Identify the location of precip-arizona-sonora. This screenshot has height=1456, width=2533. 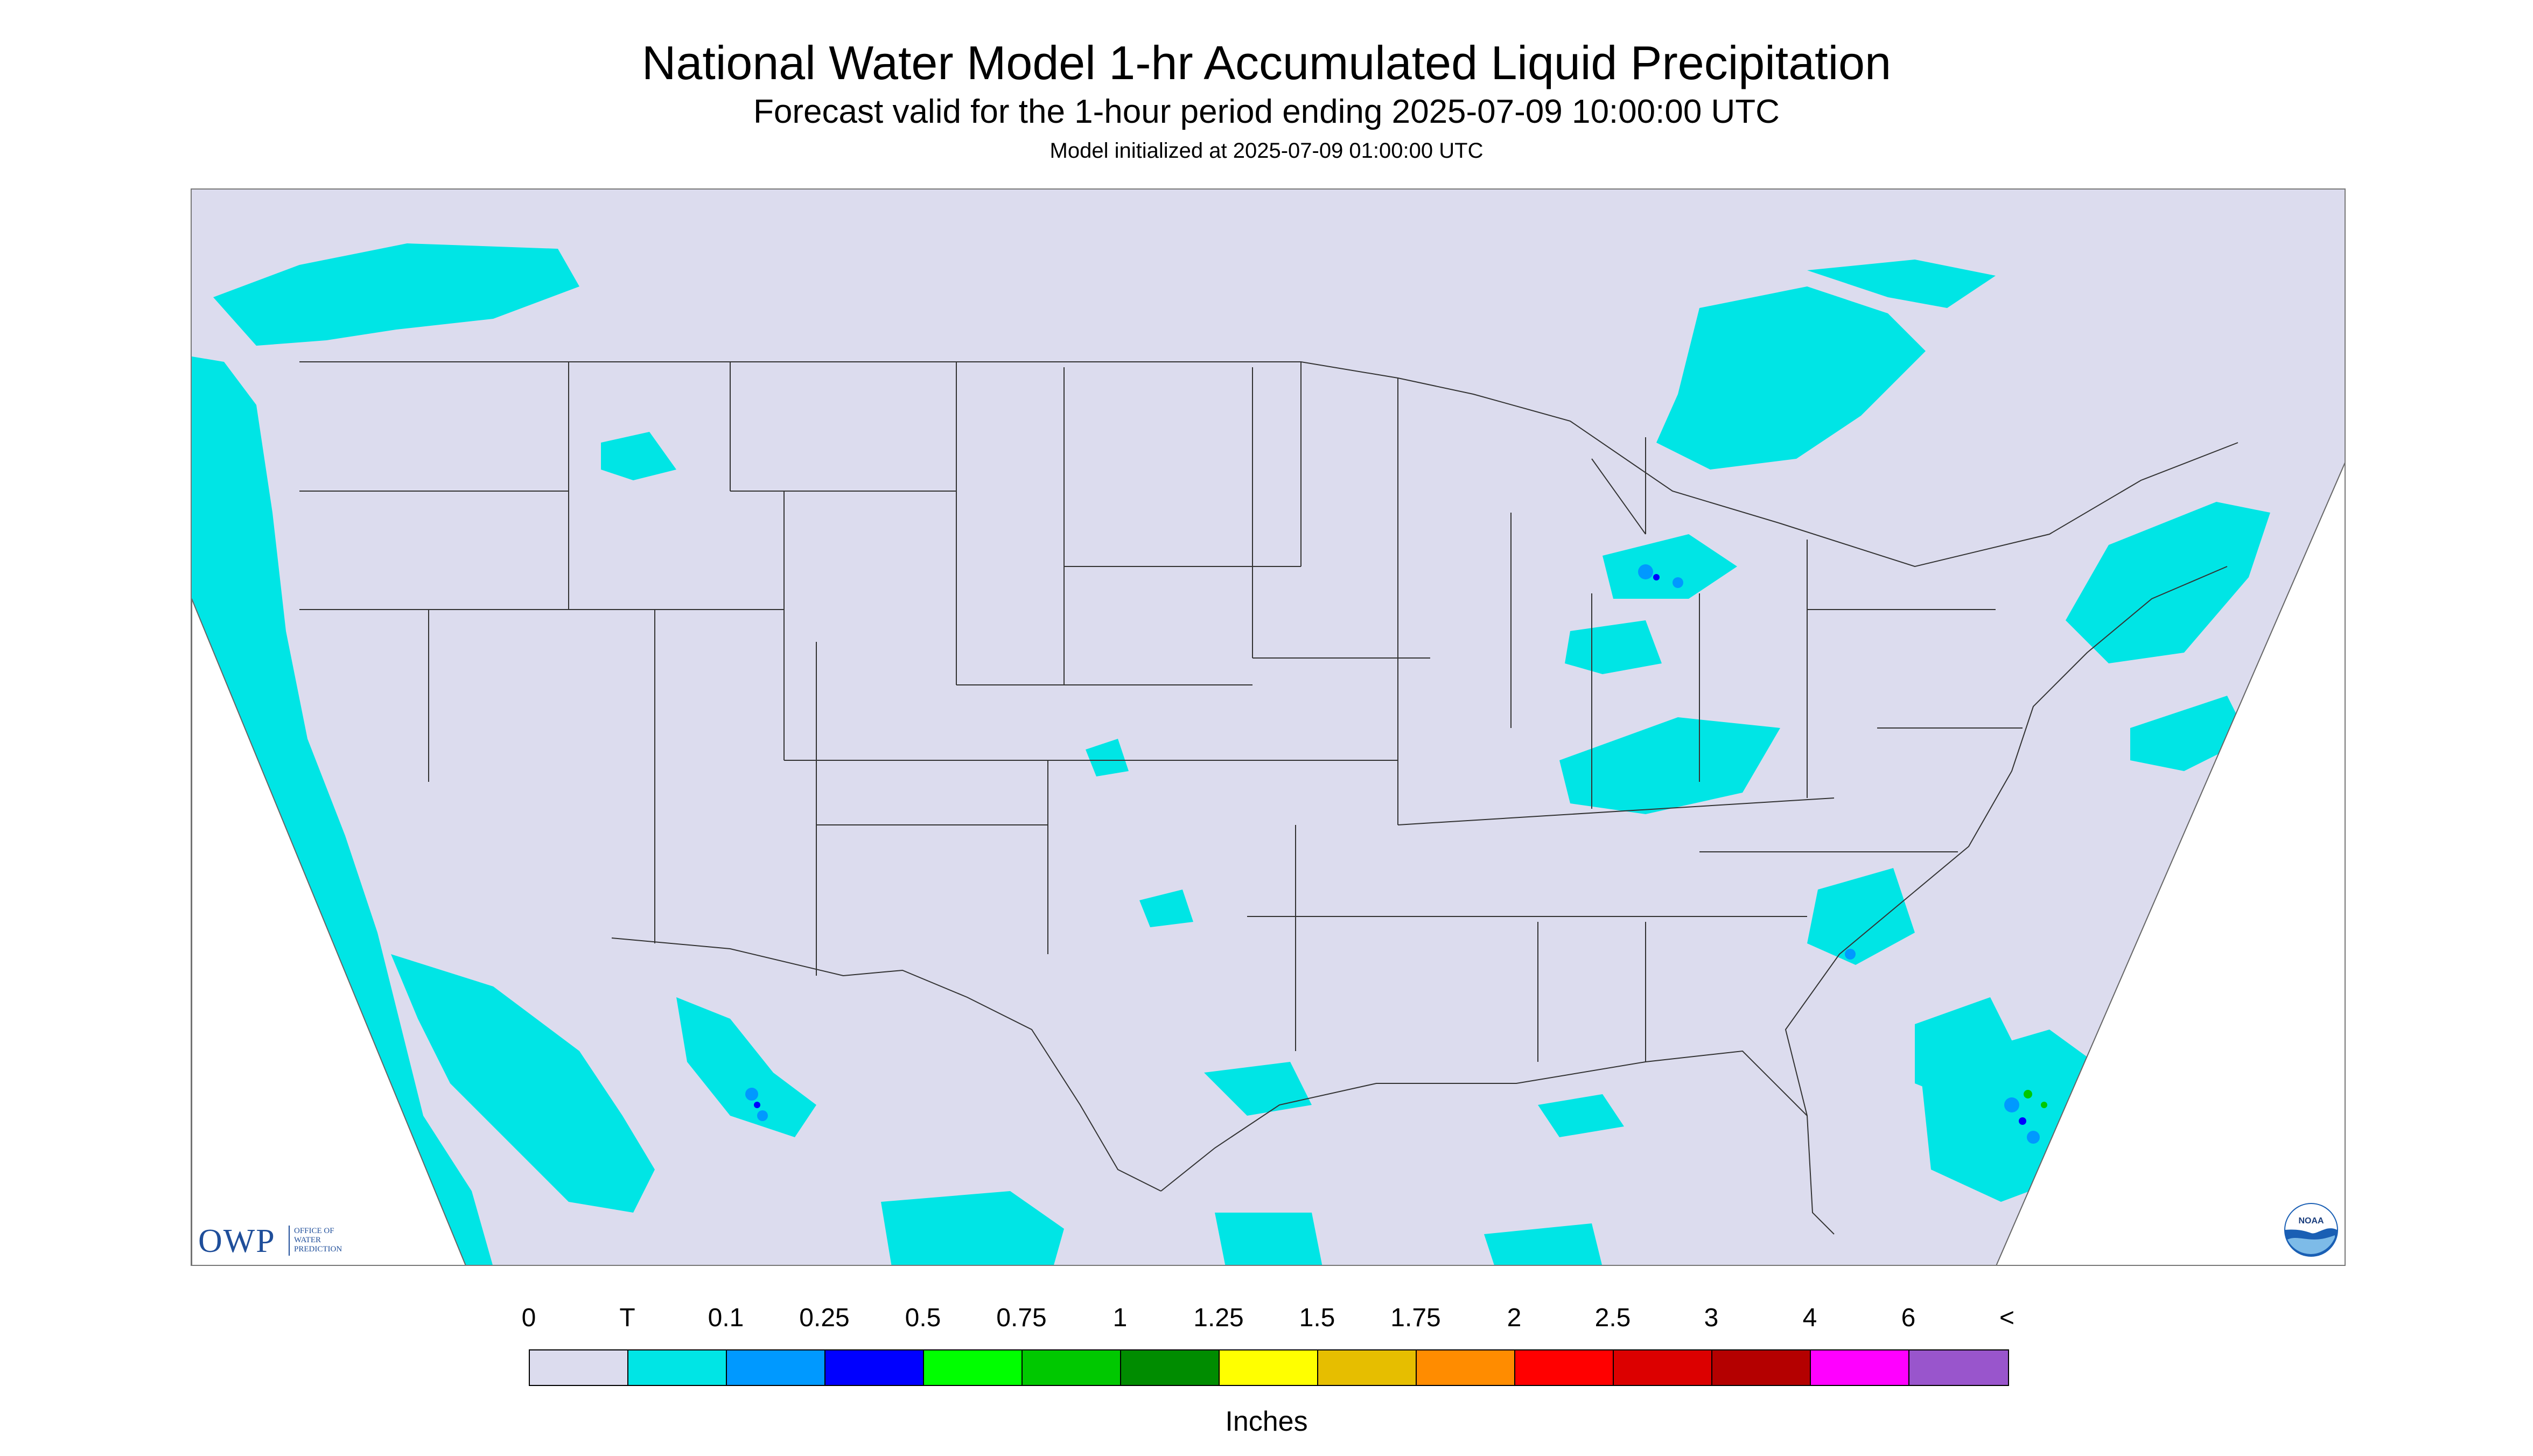
(746, 1067).